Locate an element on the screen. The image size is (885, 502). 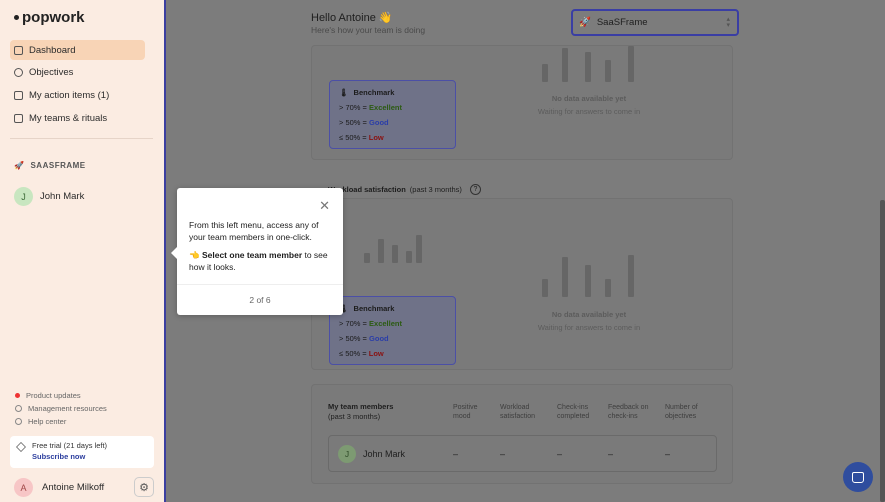
scrollbar is located at coordinates (882, 351).